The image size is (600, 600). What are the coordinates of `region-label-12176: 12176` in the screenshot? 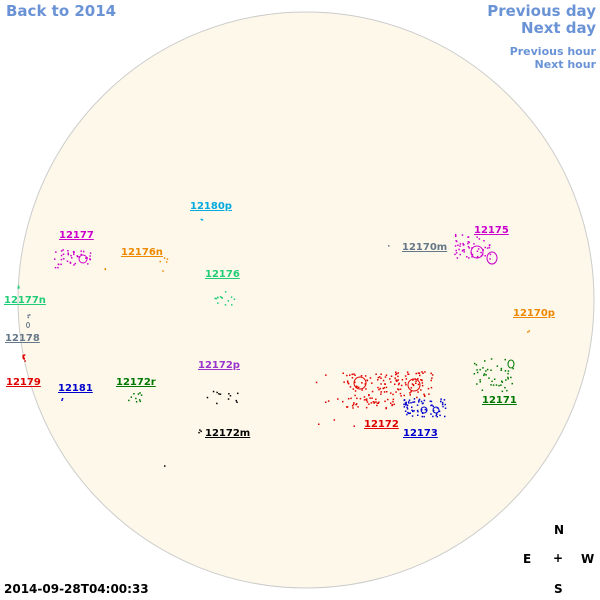 It's located at (222, 274).